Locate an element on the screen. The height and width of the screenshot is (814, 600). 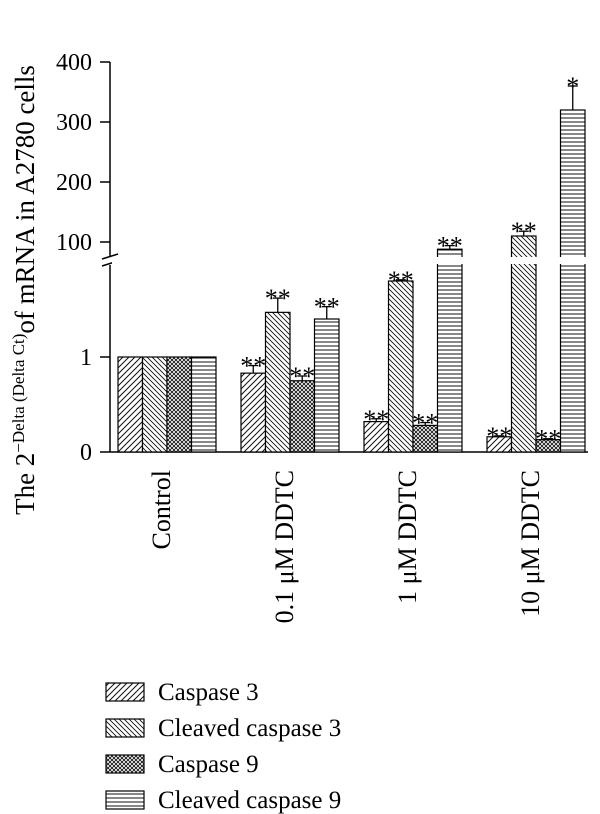
x-tick-label: 0.1 μM DDTC is located at coordinates (284, 546).